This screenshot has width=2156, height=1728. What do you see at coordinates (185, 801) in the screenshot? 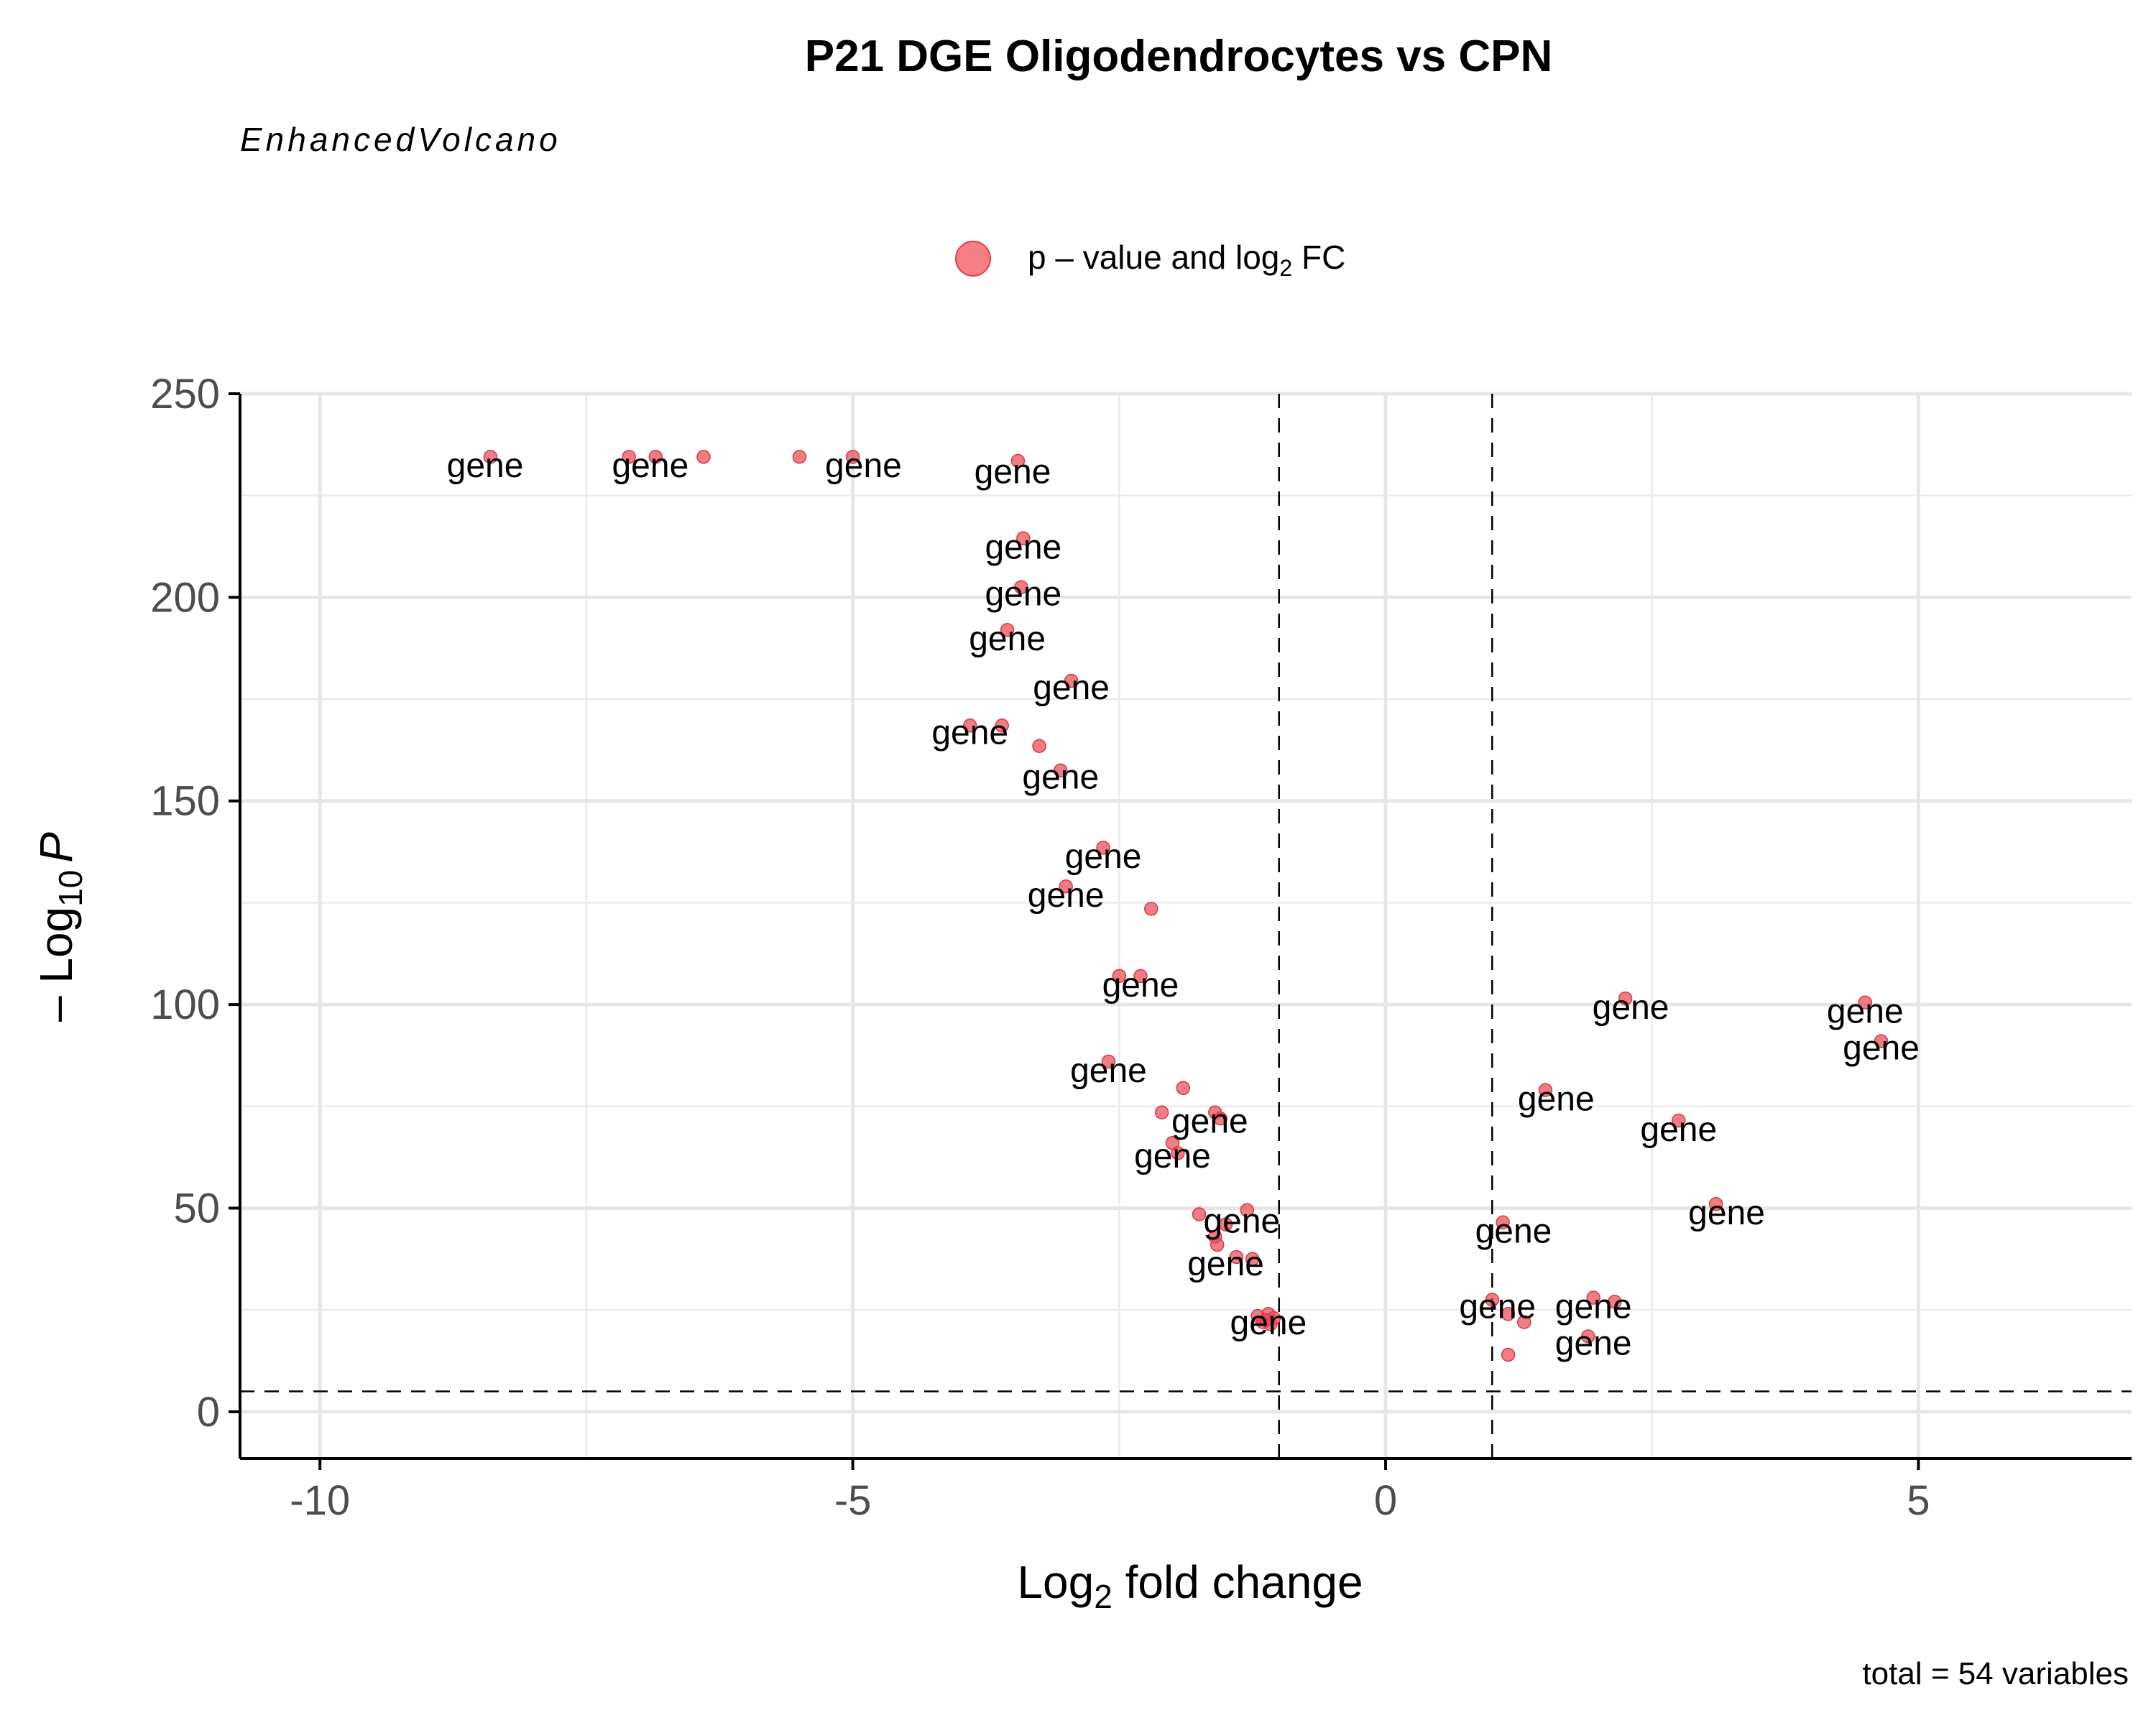
I see `y-tick-label: 150` at bounding box center [185, 801].